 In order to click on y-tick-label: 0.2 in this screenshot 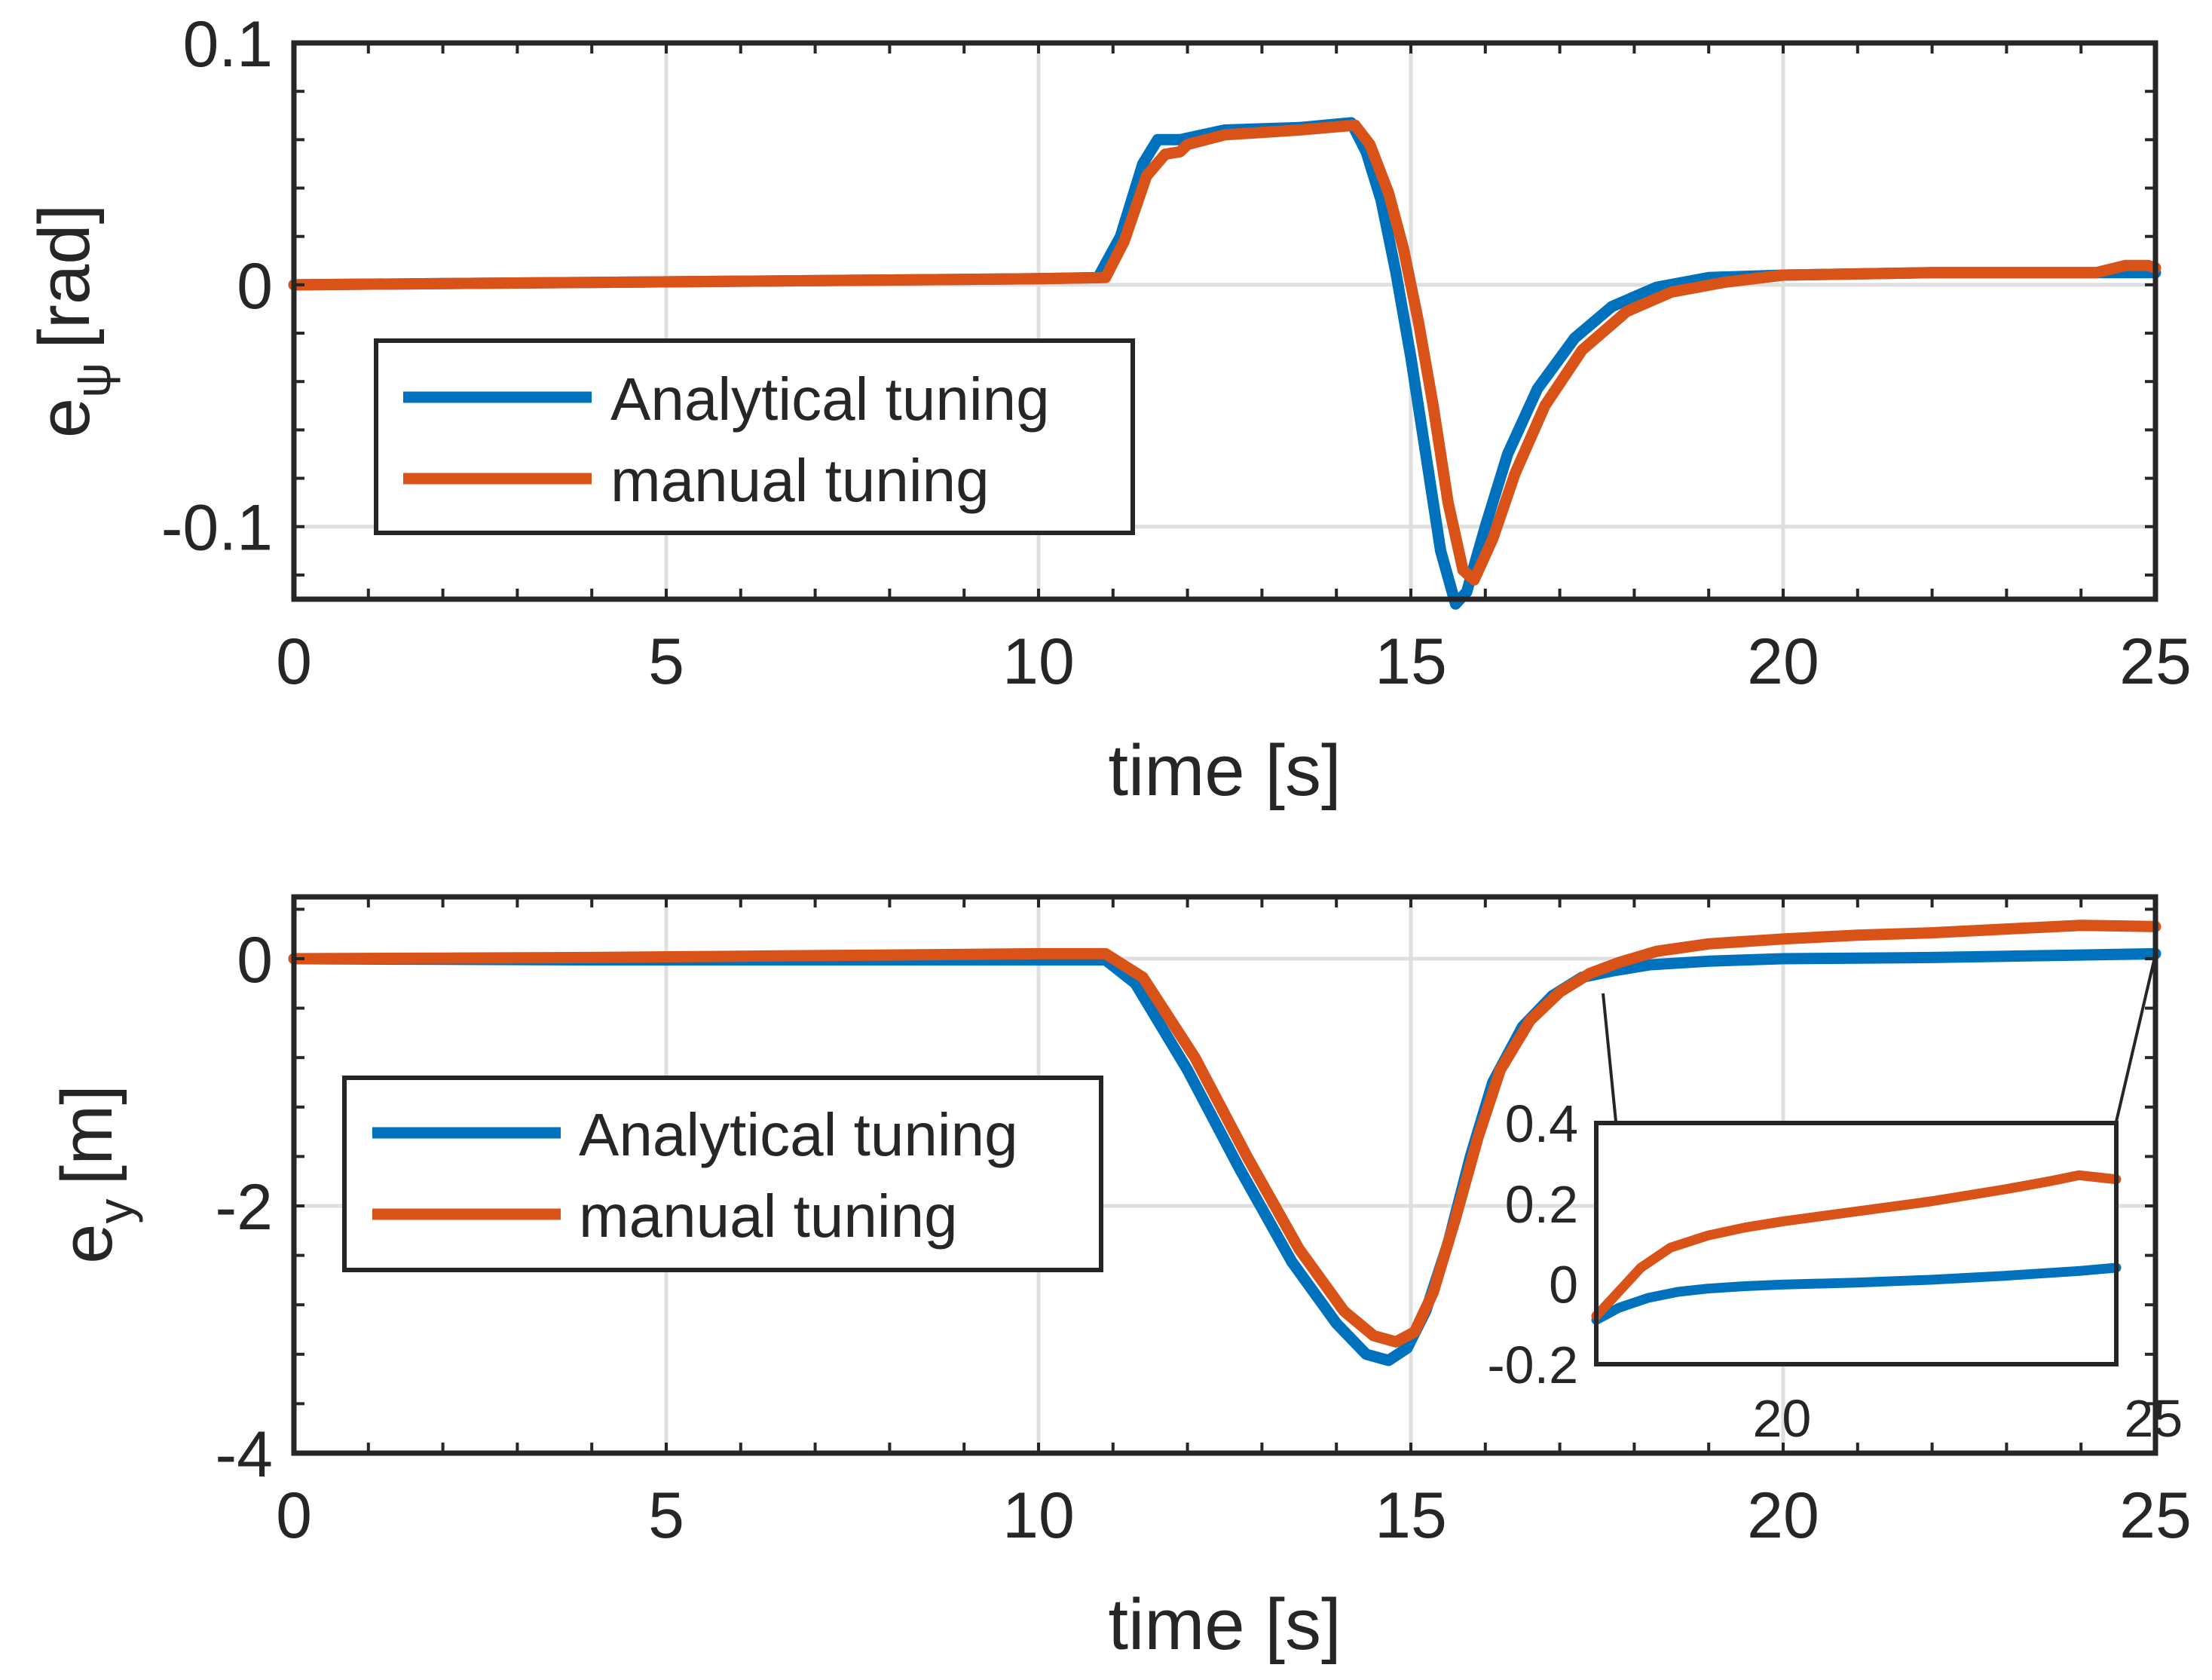, I will do `click(1542, 1204)`.